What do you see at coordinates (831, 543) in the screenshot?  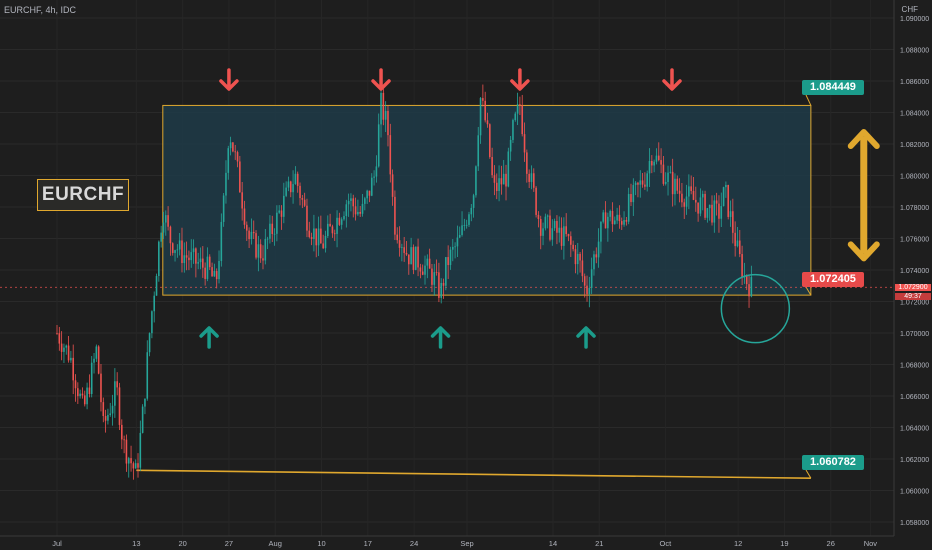 I see `x-tick-label-14: 26` at bounding box center [831, 543].